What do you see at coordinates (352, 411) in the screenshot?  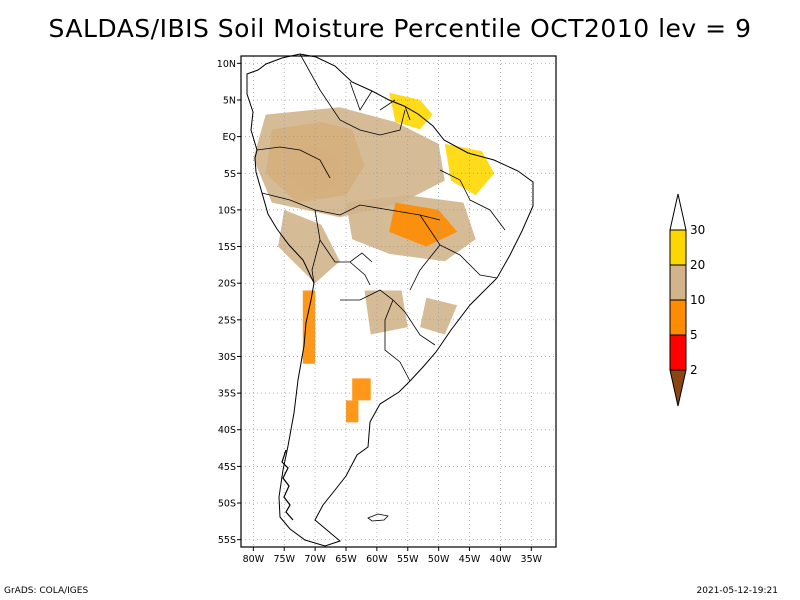 I see `region-pampa-south-orange` at bounding box center [352, 411].